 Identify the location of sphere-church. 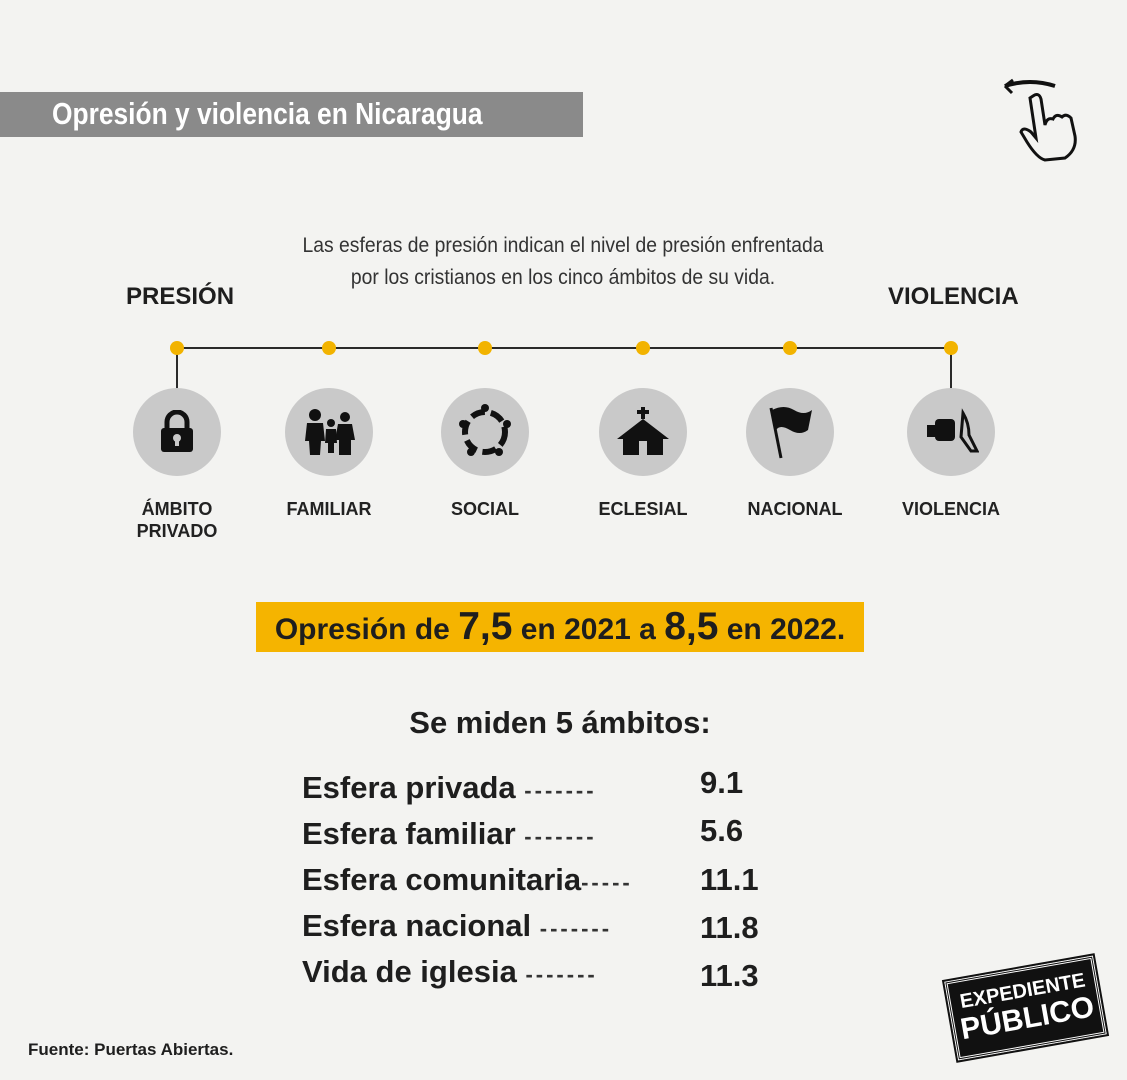
(643, 432).